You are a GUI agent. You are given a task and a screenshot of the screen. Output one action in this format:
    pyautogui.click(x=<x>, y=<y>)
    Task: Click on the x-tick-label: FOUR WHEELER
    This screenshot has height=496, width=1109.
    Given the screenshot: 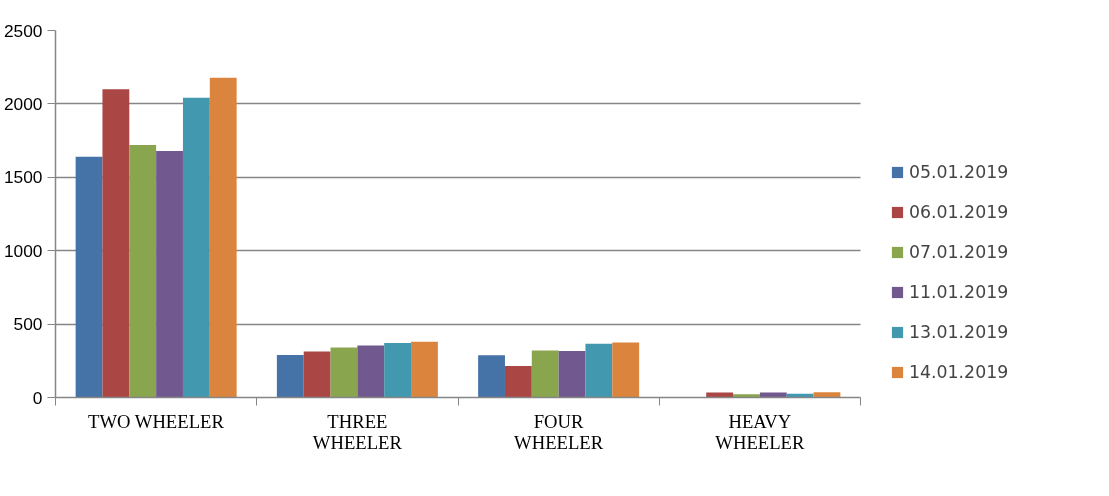 What is the action you would take?
    pyautogui.click(x=559, y=431)
    